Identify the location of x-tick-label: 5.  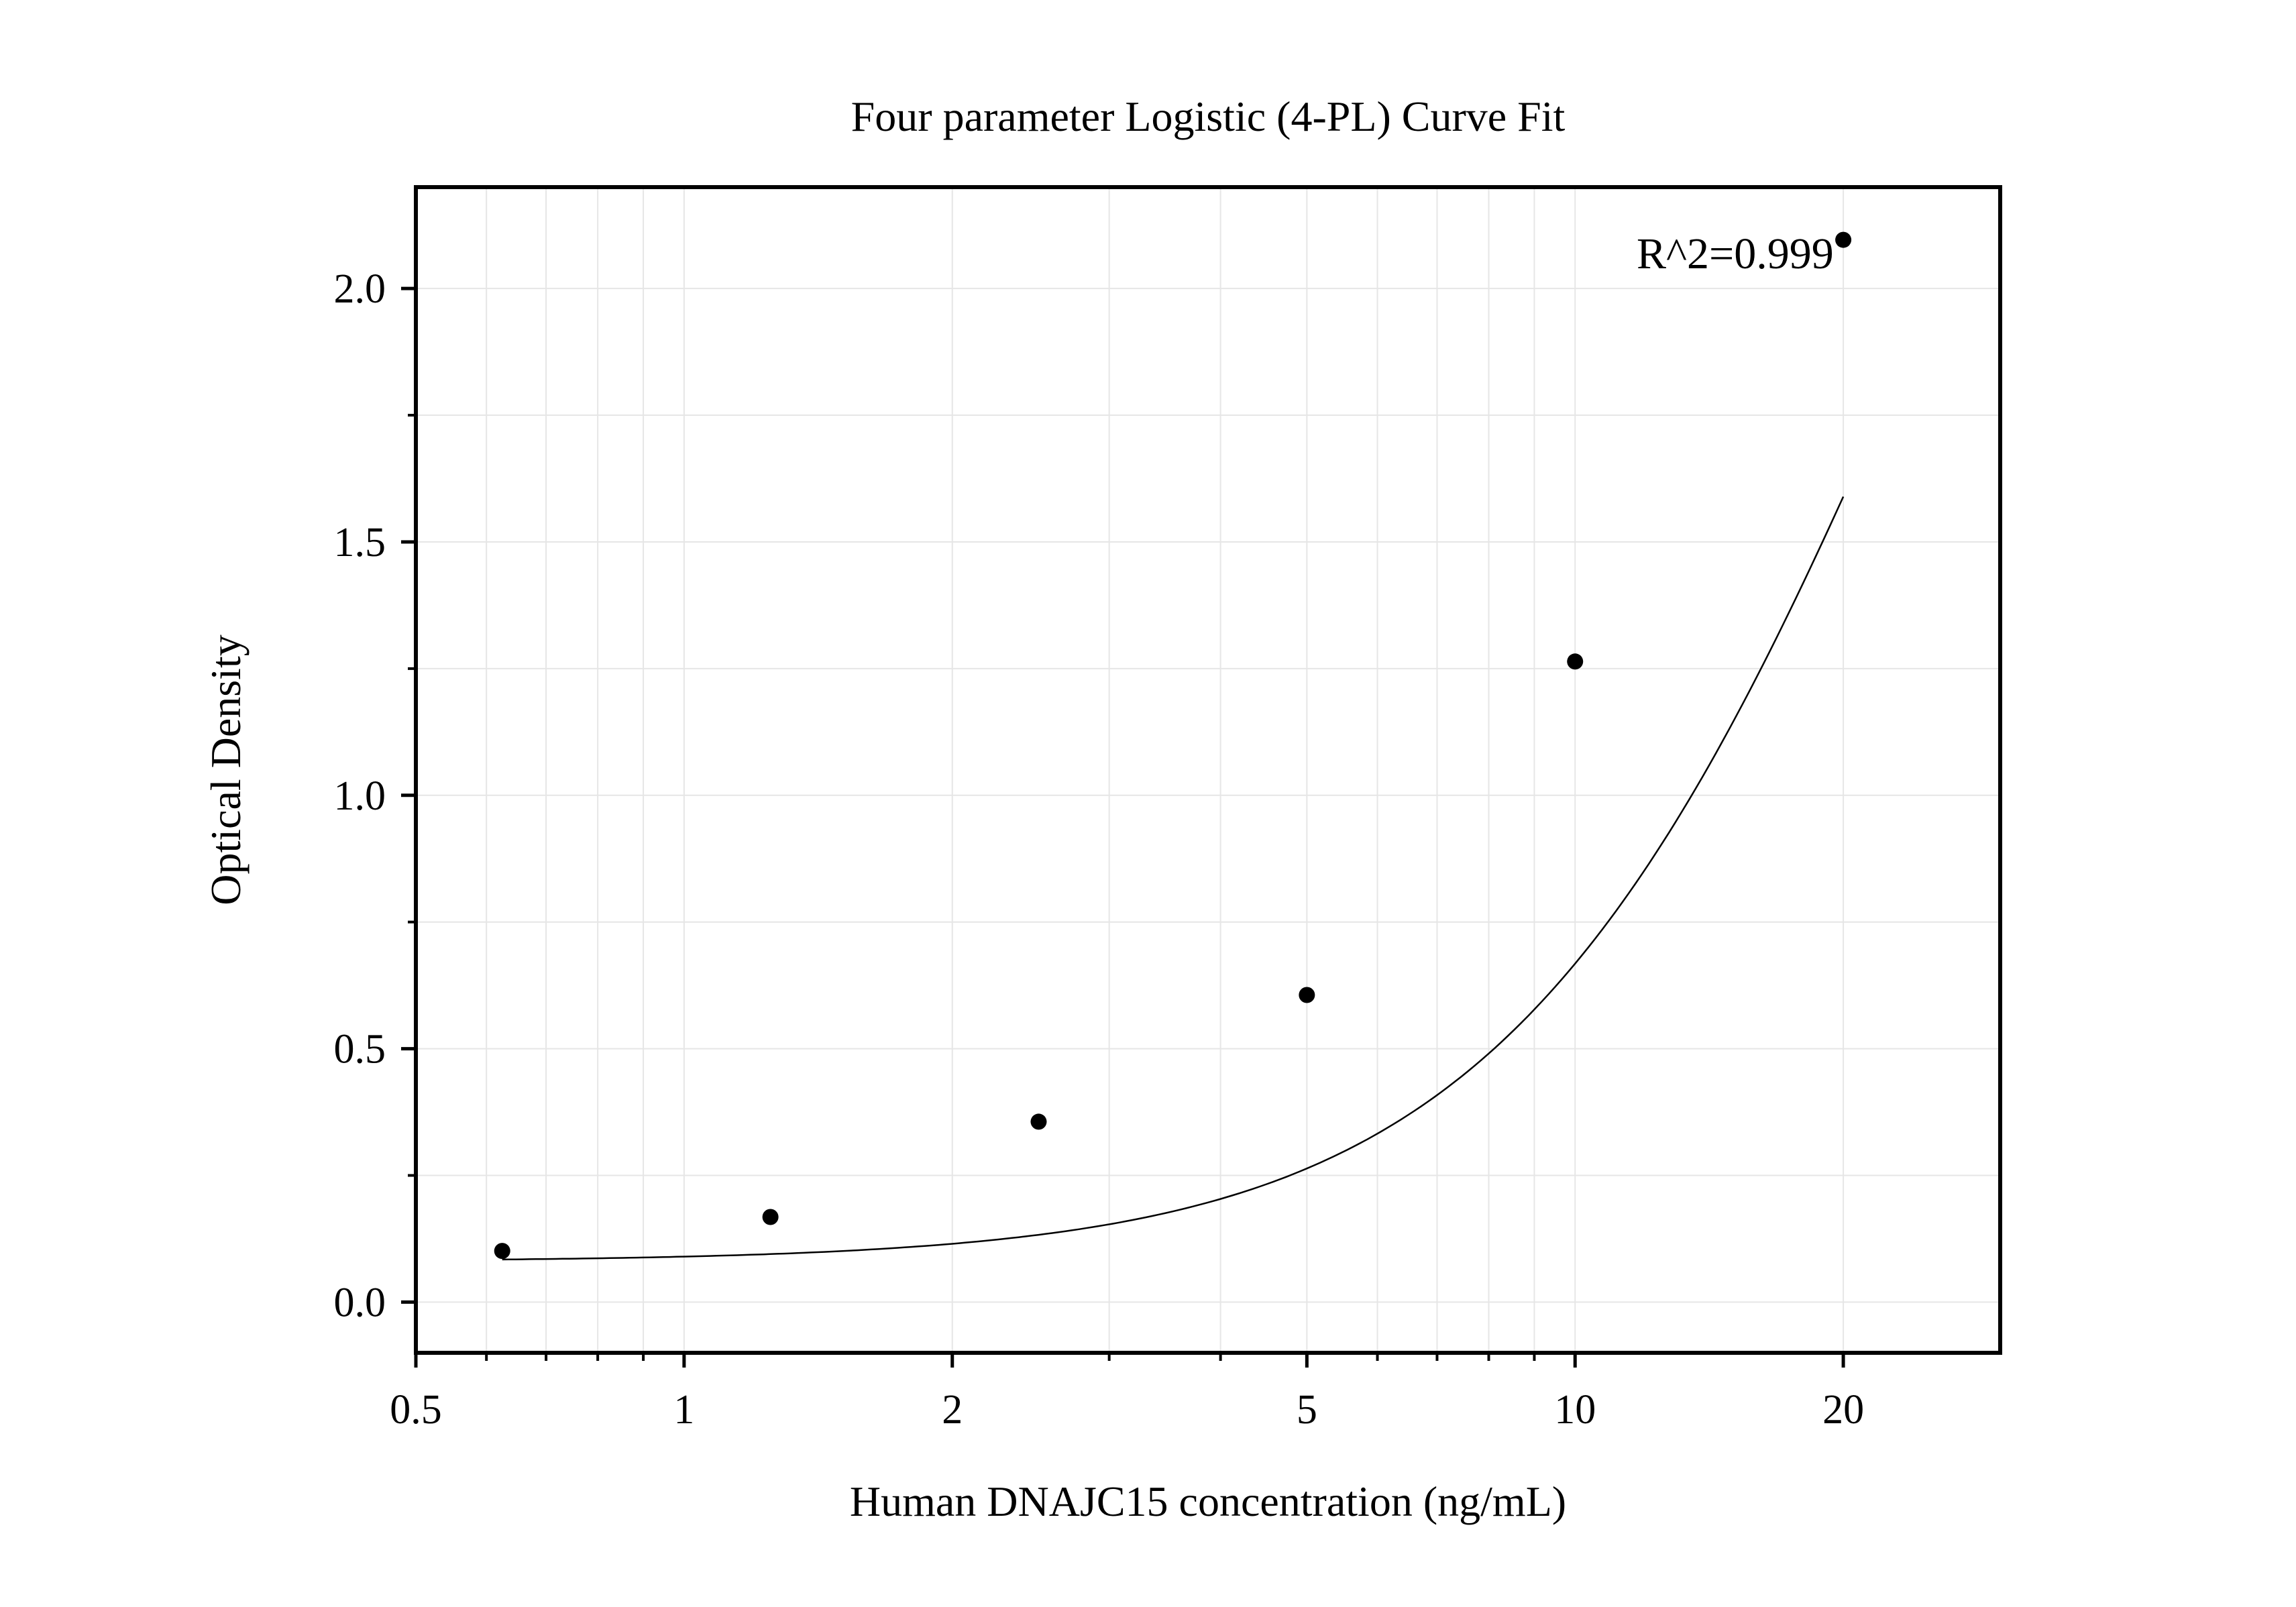
(1307, 1410).